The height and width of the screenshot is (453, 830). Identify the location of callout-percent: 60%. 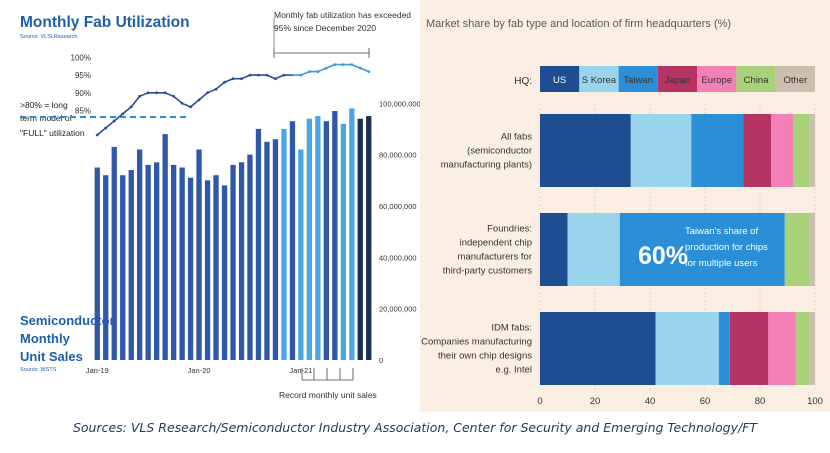
(663, 256).